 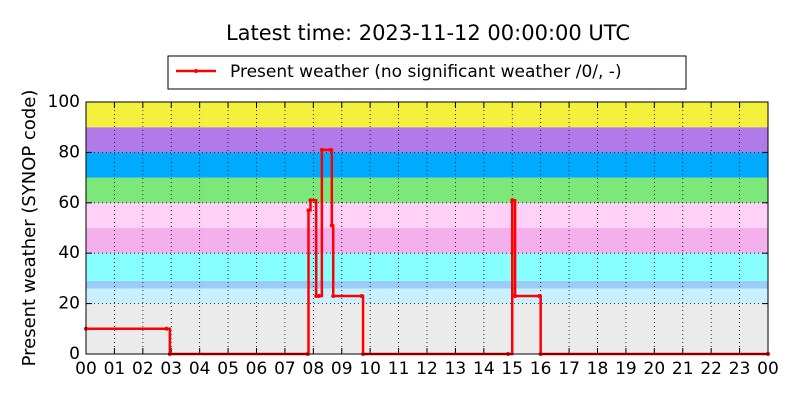 What do you see at coordinates (115, 369) in the screenshot?
I see `x-tick-label: 01` at bounding box center [115, 369].